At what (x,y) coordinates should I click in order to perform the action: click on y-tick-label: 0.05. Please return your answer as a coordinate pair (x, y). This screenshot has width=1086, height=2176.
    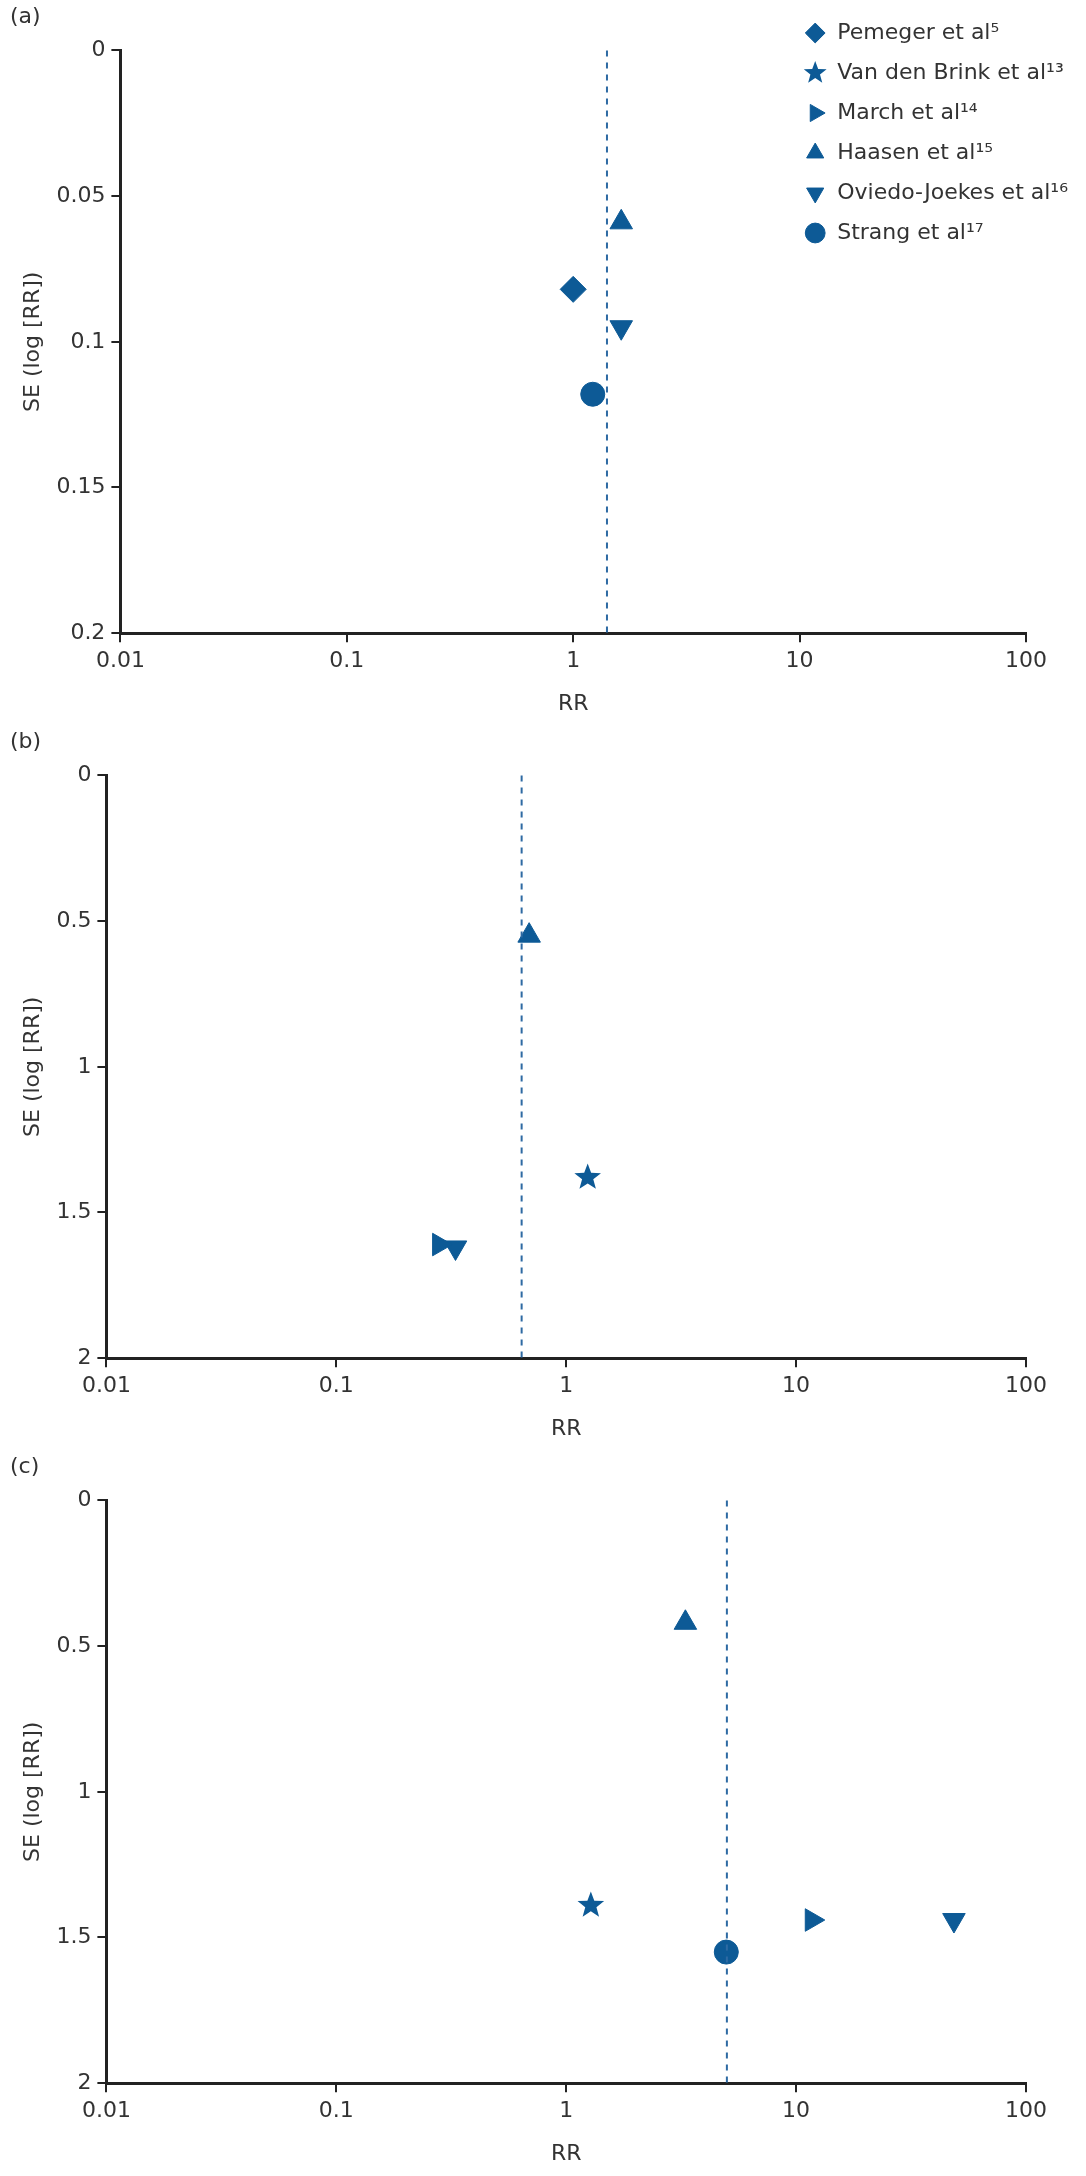
    Looking at the image, I should click on (81, 194).